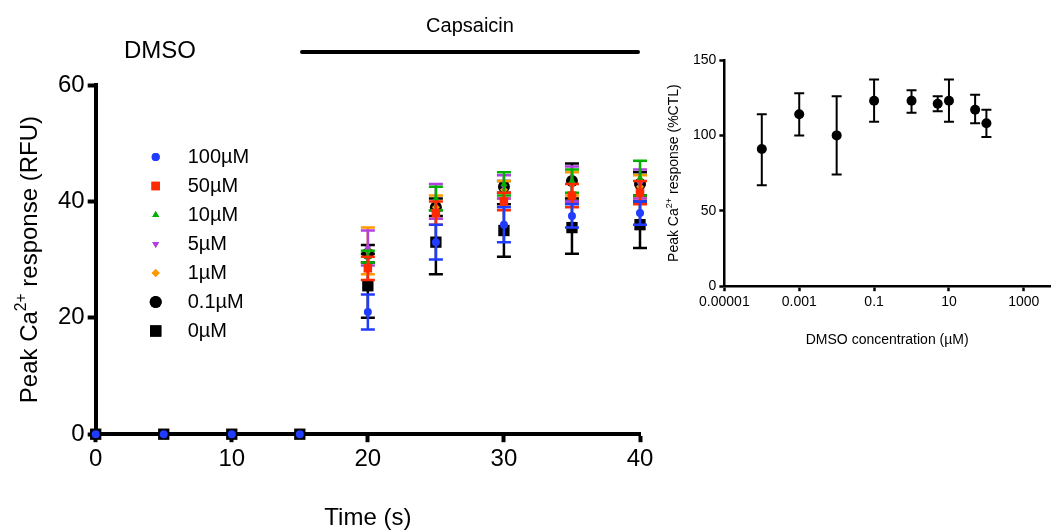 The height and width of the screenshot is (532, 1061). I want to click on x-tick-label: 1000, so click(1024, 301).